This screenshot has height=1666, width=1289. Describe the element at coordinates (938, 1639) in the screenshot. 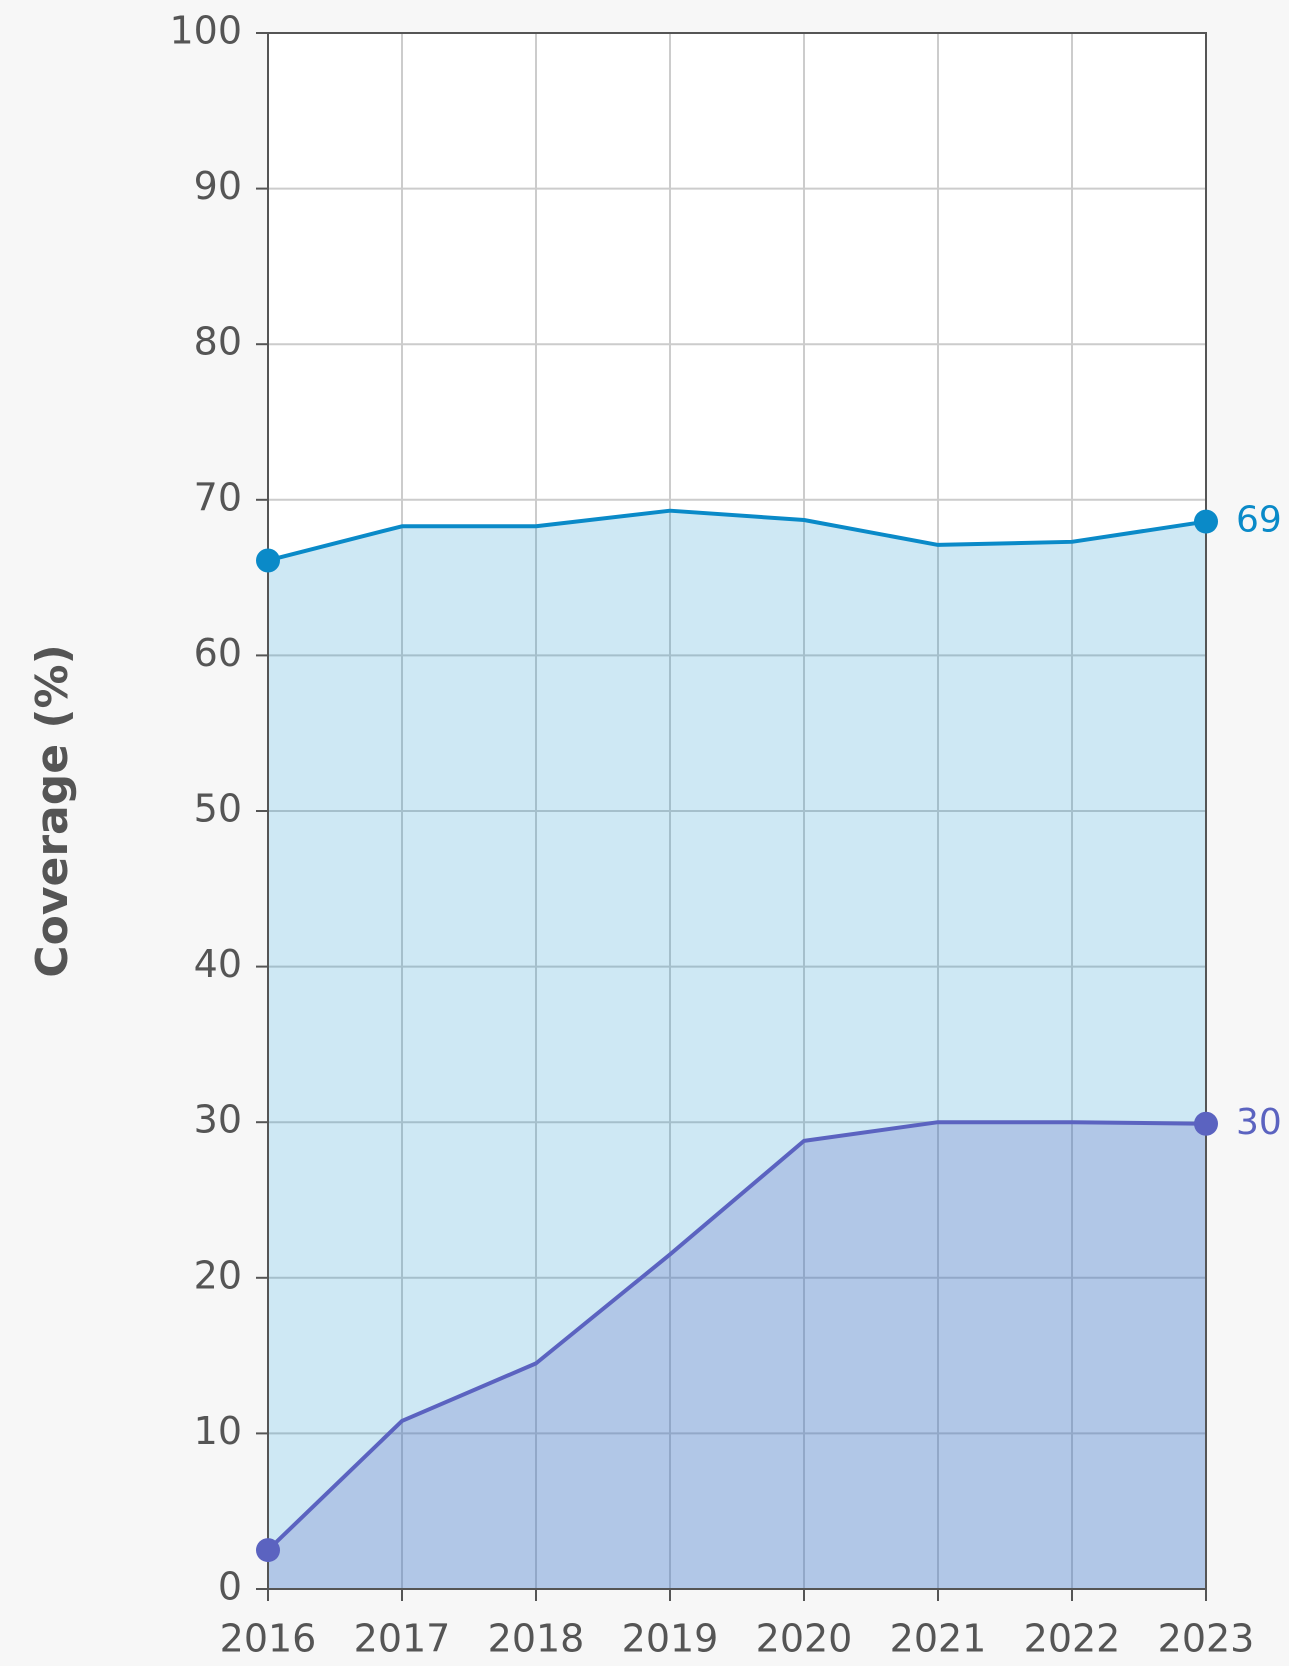

I see `x-tick-label: 2021` at that location.